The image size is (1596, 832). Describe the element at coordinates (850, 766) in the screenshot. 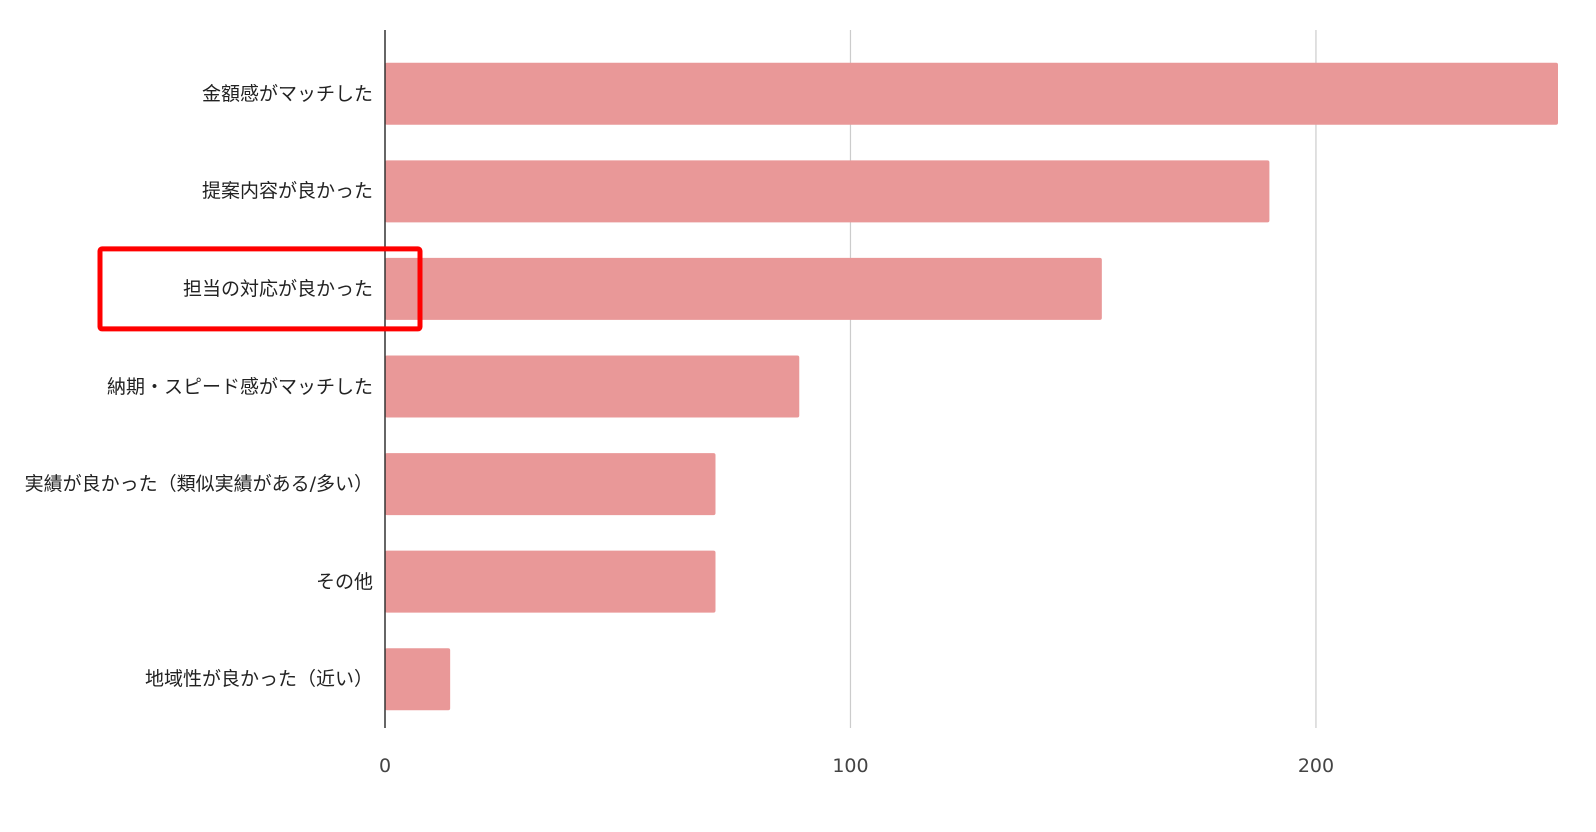

I see `x-tick-label: 100` at that location.